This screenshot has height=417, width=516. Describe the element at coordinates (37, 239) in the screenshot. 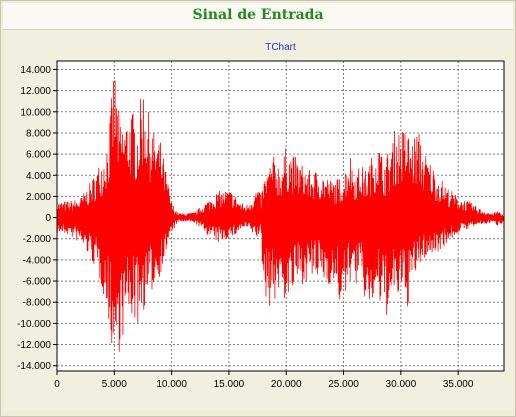

I see `y-tick-label: -2.000` at that location.